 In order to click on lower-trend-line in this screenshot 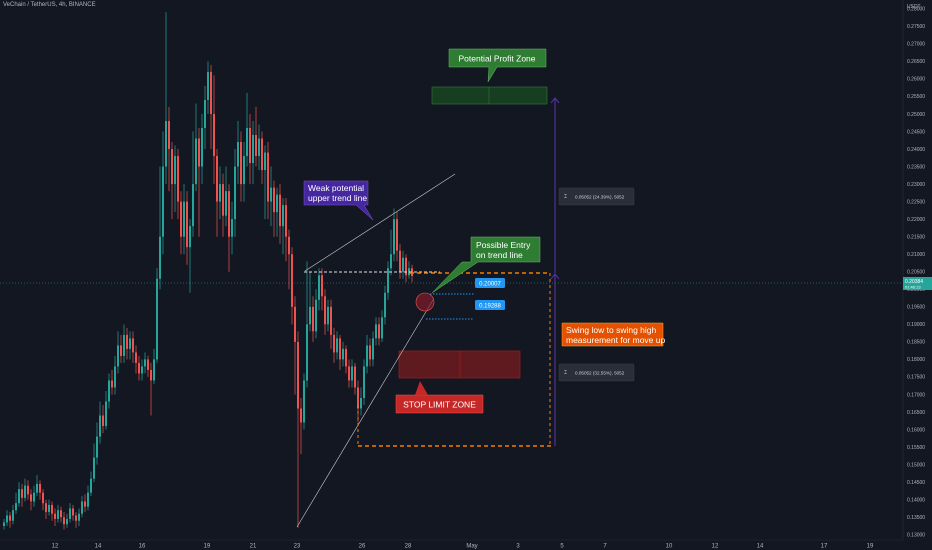, I will do `click(365, 413)`.